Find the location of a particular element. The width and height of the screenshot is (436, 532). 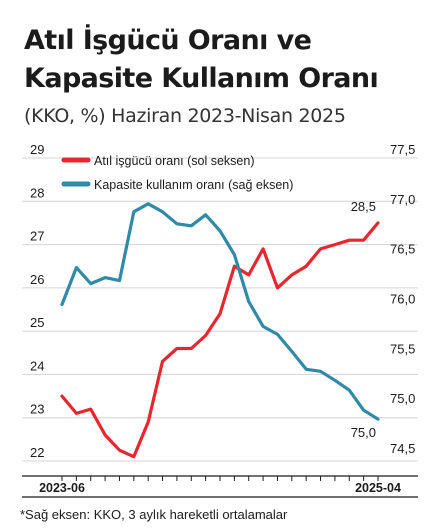

title-line-2: Kapasite Kullanım Oranı is located at coordinates (201, 78).